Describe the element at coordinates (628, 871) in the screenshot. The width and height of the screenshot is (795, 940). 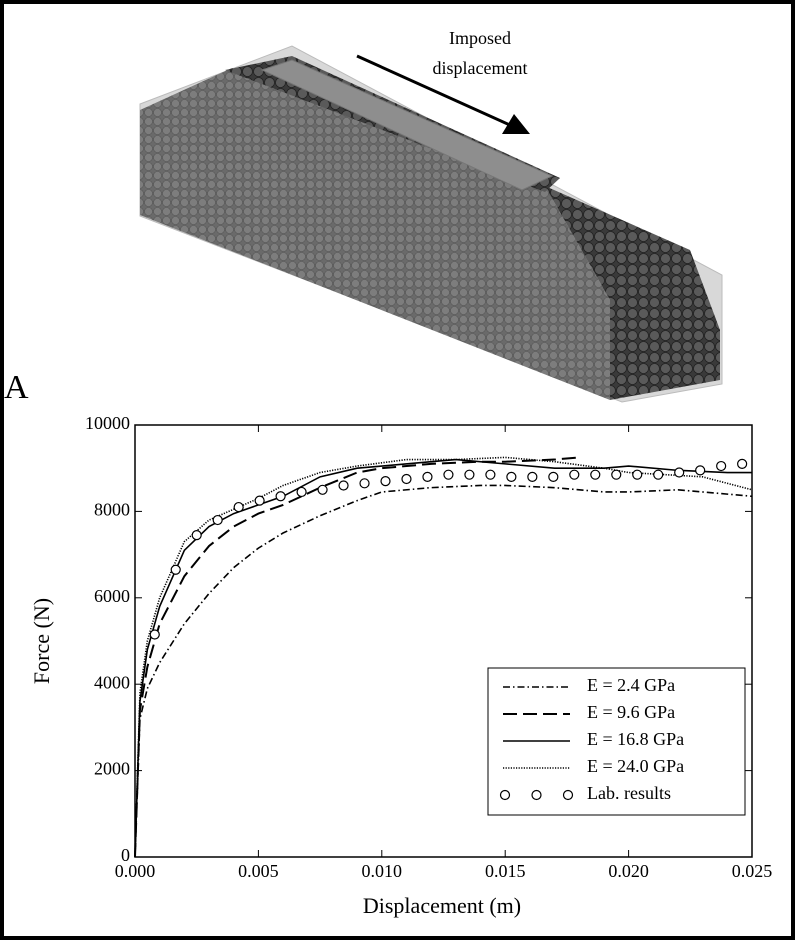
I see `x-tick-label: 0.020` at that location.